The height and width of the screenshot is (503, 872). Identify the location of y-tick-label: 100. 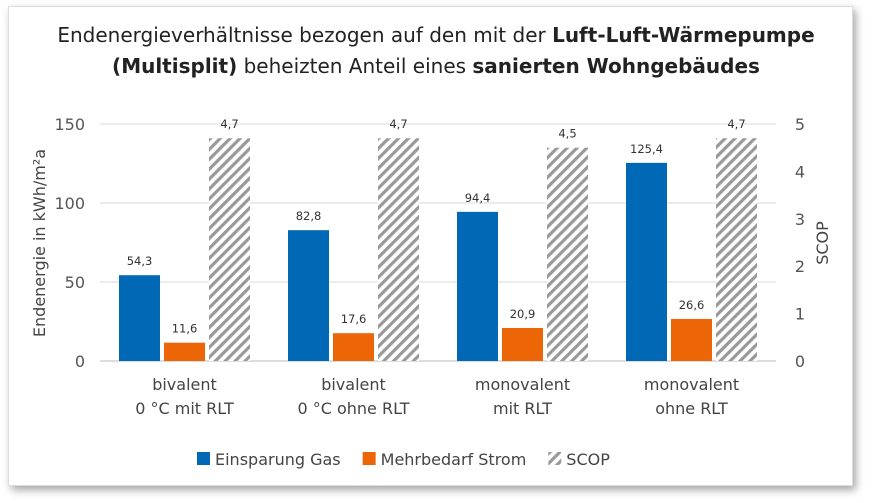
(69, 203).